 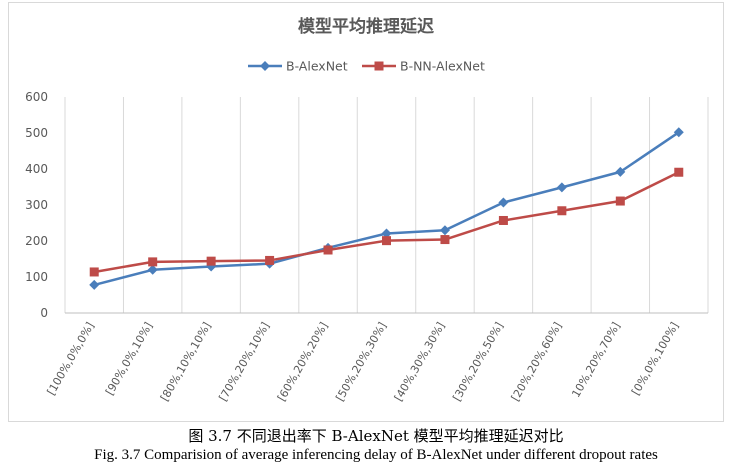 What do you see at coordinates (655, 358) in the screenshot?
I see `x-tick-label: [0%,0%,100%]` at bounding box center [655, 358].